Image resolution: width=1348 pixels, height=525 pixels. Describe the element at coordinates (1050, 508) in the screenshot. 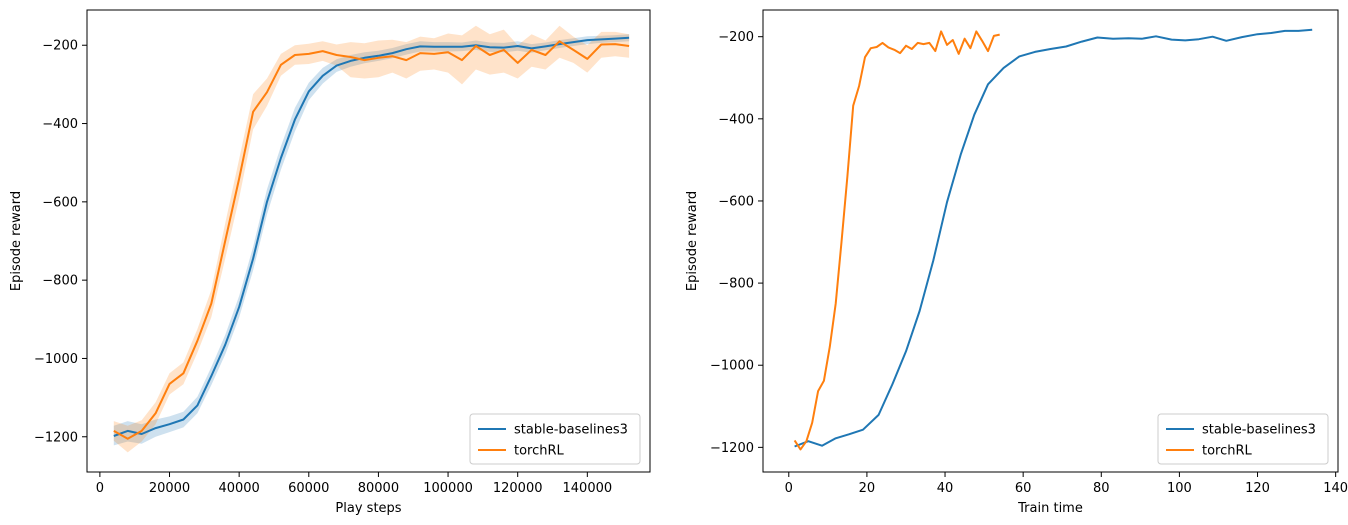

I see `x-axis-label: Train time` at that location.